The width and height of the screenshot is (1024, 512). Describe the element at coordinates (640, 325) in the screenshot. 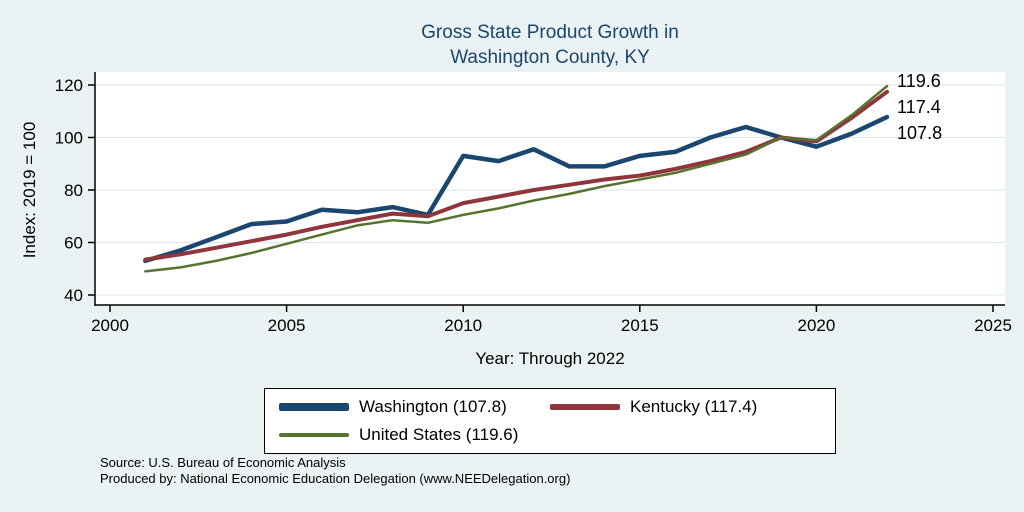

I see `x-tick-label: 2015` at that location.